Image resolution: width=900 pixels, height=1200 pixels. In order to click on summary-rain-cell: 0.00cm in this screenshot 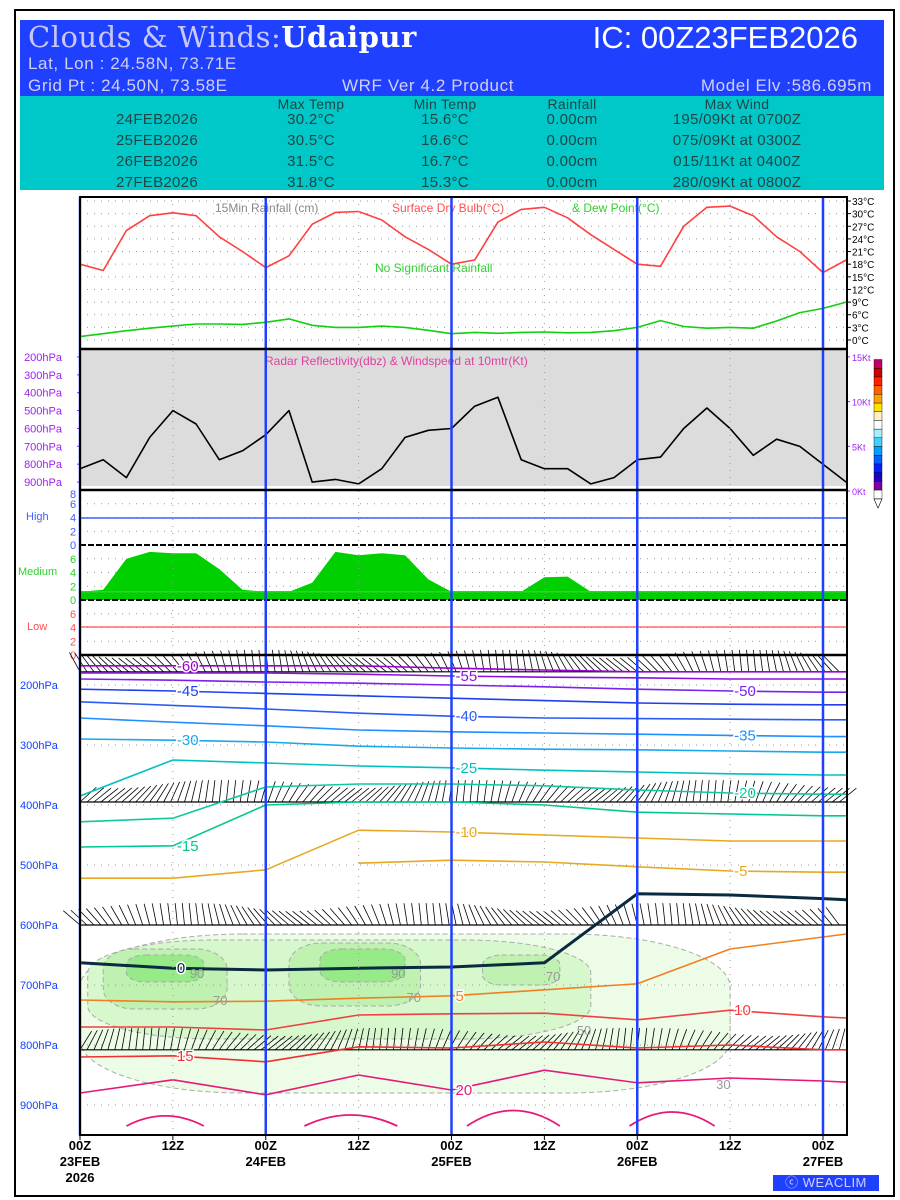, I will do `click(572, 119)`.